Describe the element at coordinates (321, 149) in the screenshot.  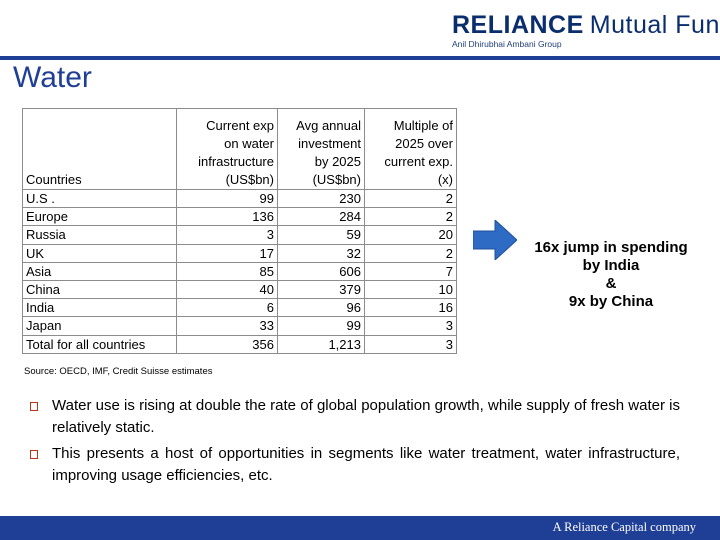
I see `header-avg-investment: Avg annual investment by 2025 (US$bn)` at that location.